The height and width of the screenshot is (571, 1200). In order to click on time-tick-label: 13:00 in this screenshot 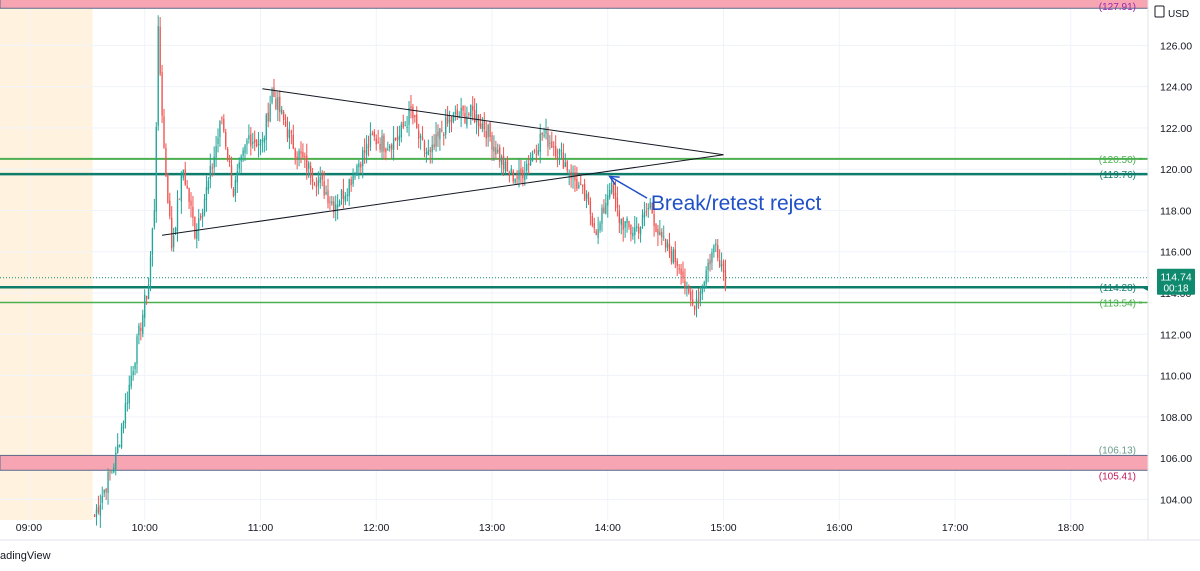, I will do `click(492, 528)`.